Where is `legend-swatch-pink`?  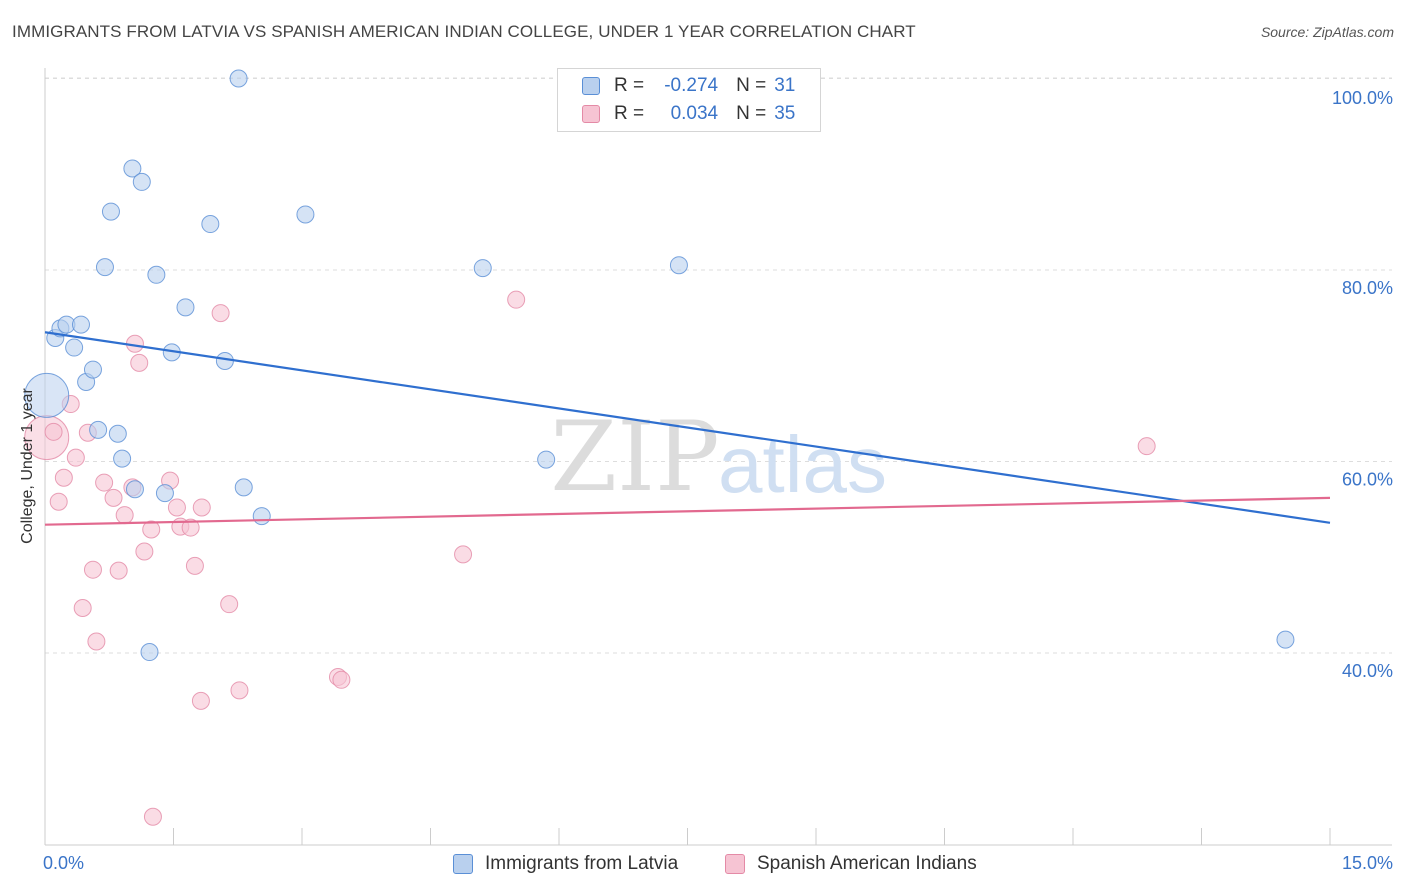
legend-swatch-pink is located at coordinates (591, 114).